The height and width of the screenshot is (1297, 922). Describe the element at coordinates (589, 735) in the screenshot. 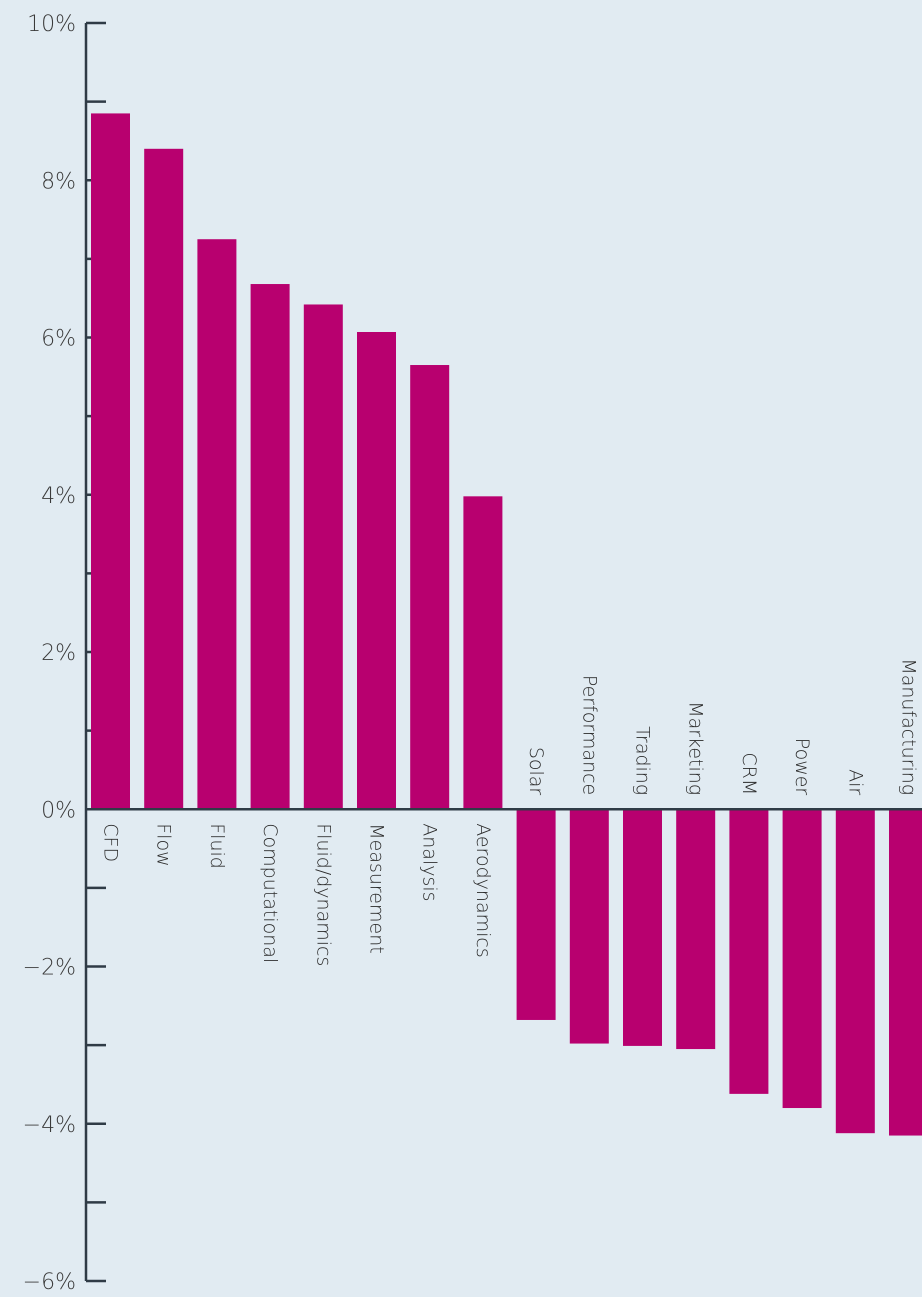

I see `category-label: Performance` at that location.